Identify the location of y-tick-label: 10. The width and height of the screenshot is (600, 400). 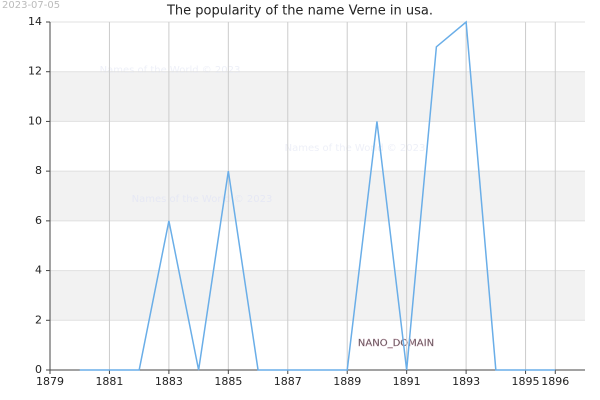
(35, 120).